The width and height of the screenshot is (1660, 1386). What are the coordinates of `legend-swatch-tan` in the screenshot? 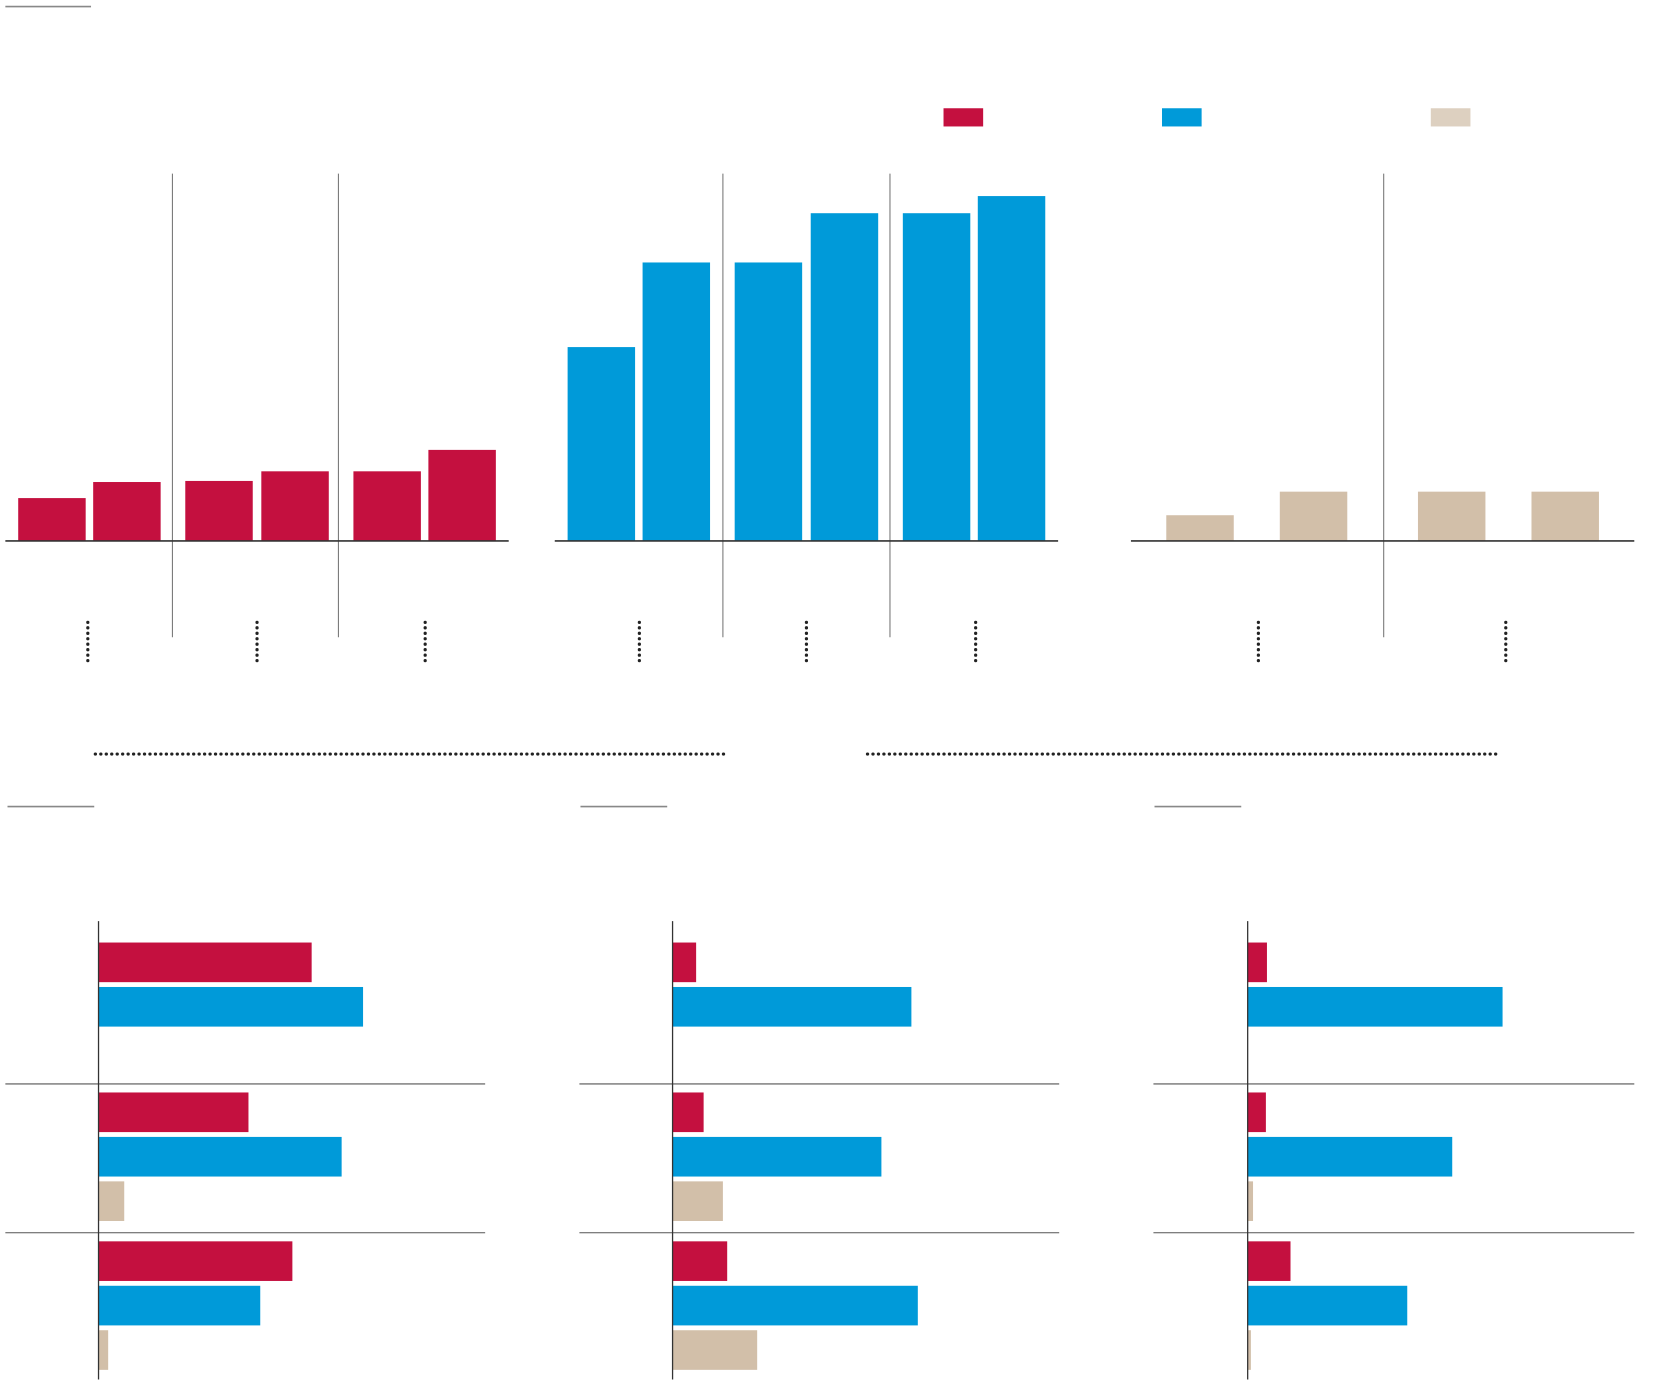 It's located at (1450, 117).